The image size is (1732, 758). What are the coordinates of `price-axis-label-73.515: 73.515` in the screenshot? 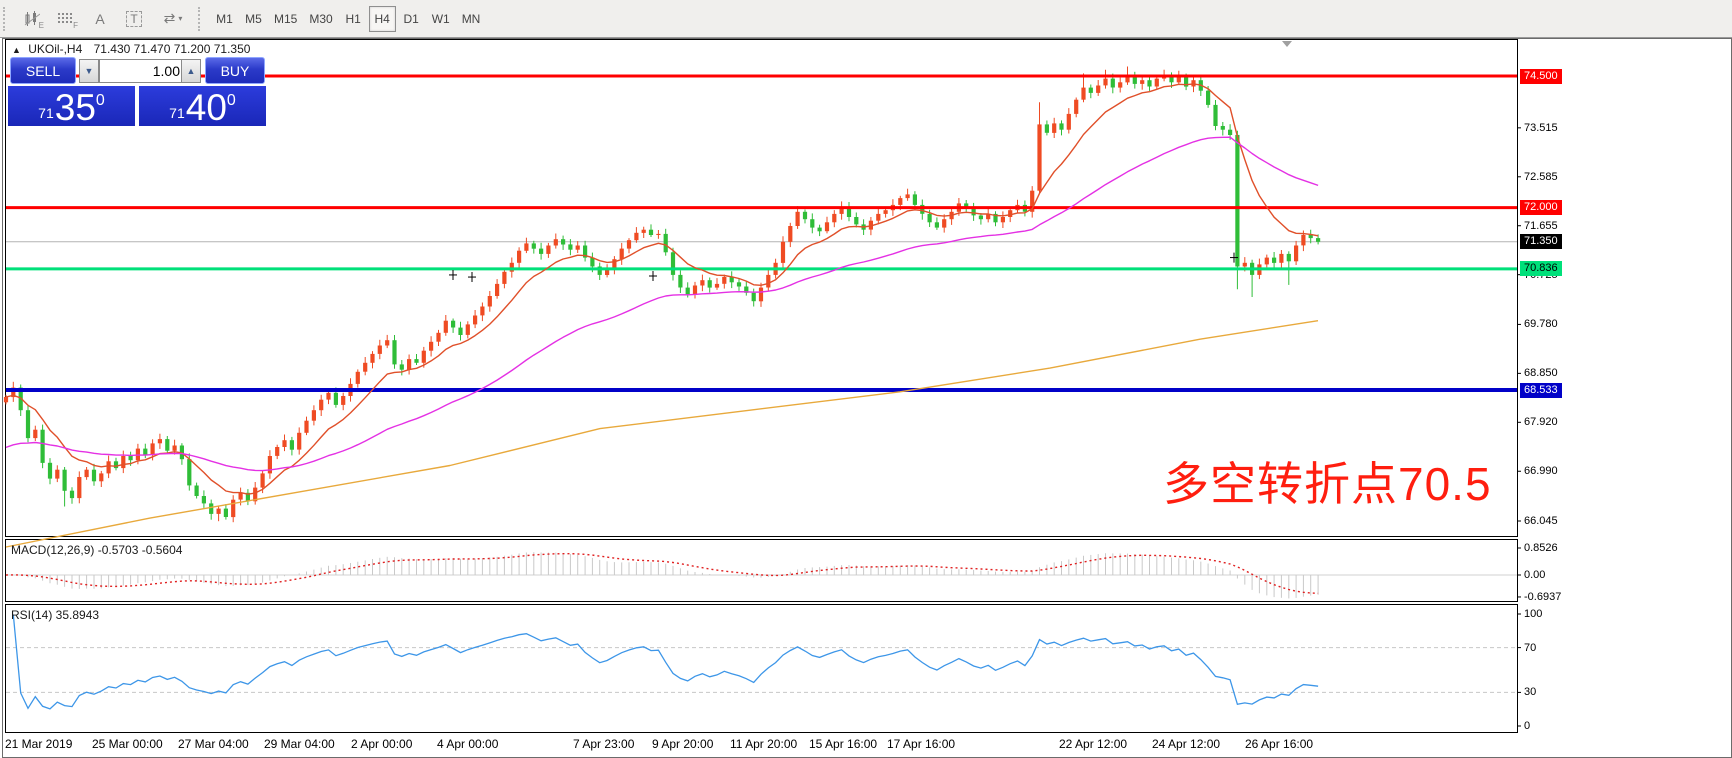 It's located at (1541, 127).